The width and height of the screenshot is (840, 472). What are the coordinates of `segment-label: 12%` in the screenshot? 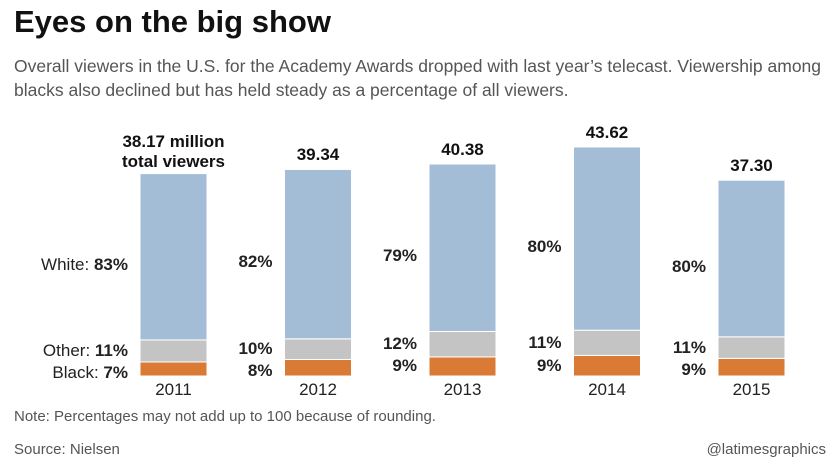 It's located at (400, 344).